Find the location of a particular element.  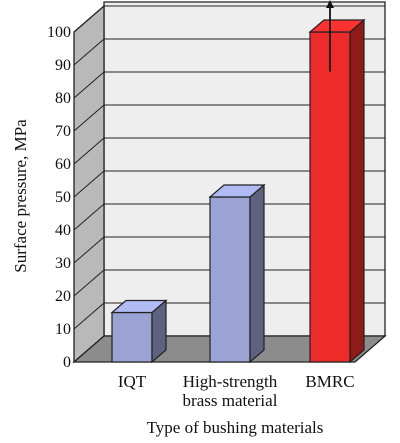

arrow-head is located at coordinates (330, 4).